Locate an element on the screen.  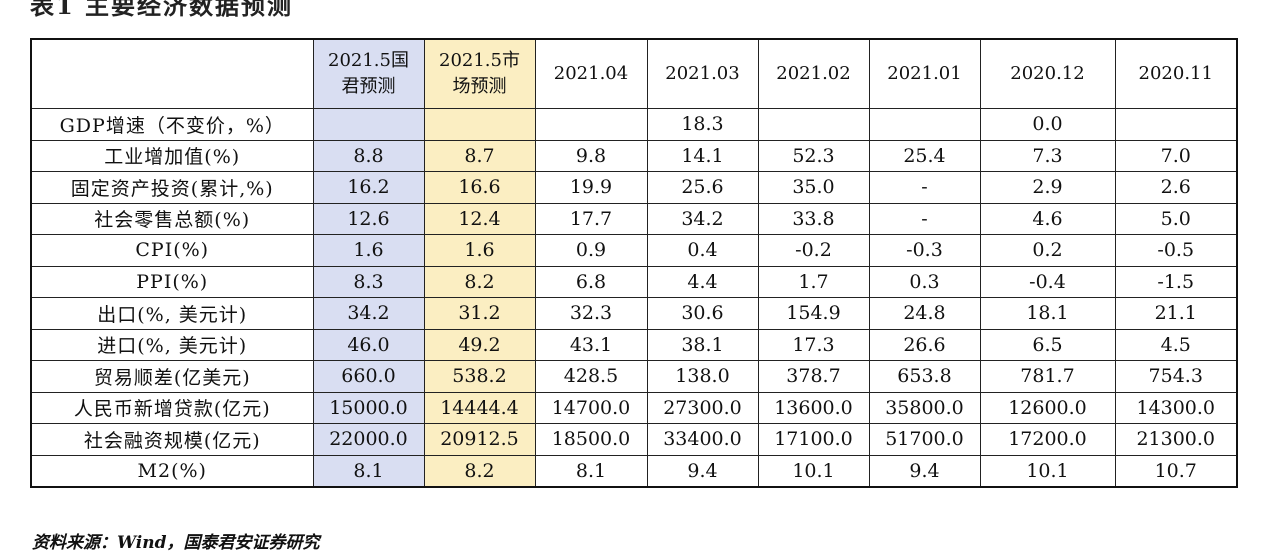
table-cell: 18.3 is located at coordinates (702, 124).